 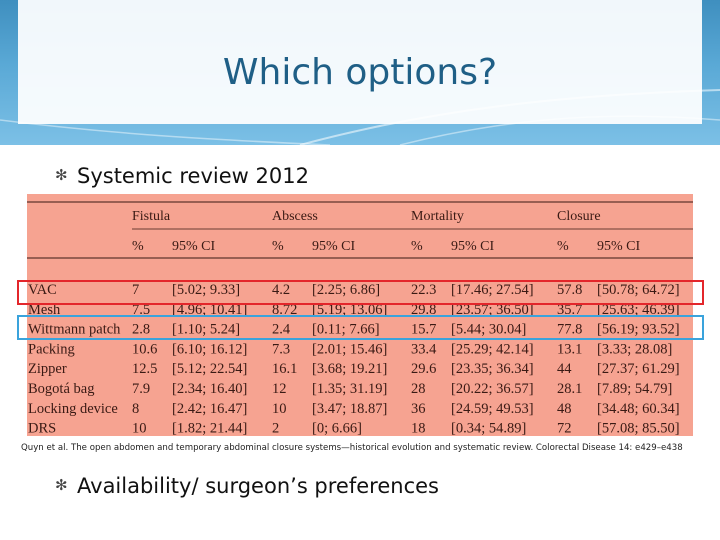 What do you see at coordinates (141, 389) in the screenshot?
I see `table-cell: 7.9` at bounding box center [141, 389].